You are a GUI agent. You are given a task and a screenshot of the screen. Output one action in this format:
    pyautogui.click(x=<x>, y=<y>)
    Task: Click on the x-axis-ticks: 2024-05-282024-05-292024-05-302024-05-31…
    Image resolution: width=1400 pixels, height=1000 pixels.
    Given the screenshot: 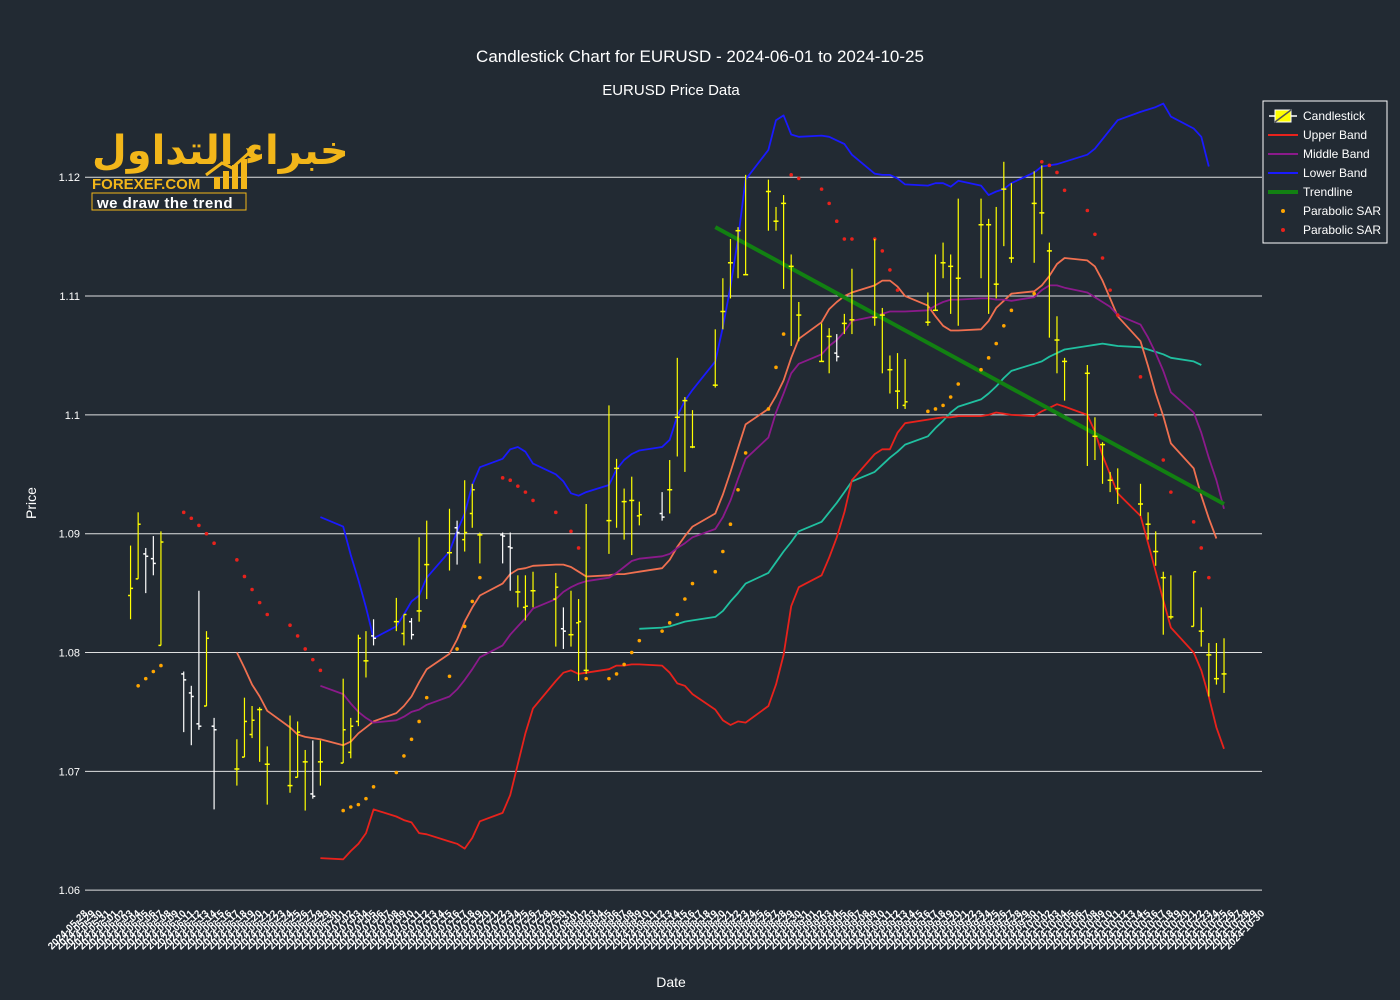 What is the action you would take?
    pyautogui.click(x=656, y=930)
    